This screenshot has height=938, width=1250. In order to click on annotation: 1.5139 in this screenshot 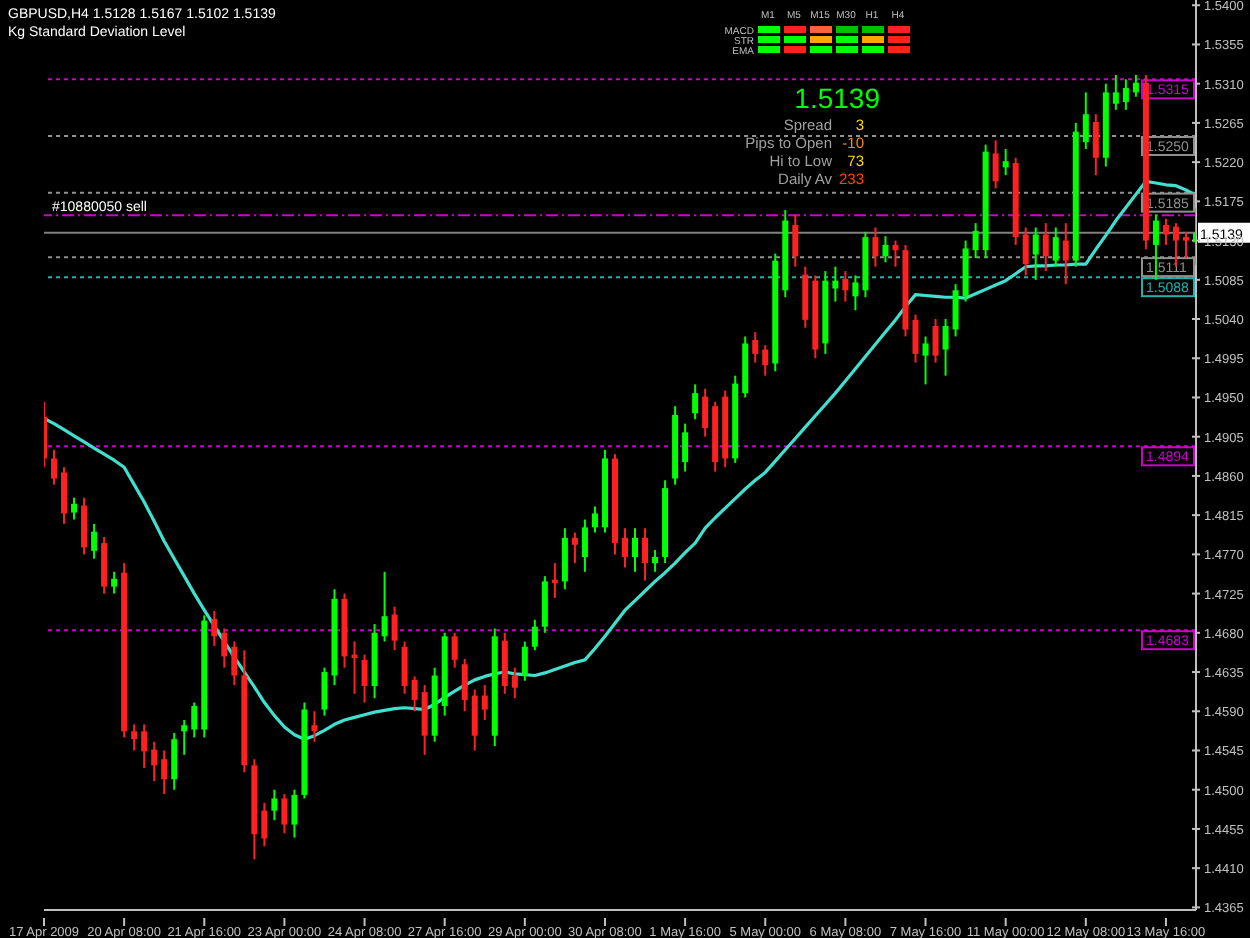, I will do `click(837, 98)`.